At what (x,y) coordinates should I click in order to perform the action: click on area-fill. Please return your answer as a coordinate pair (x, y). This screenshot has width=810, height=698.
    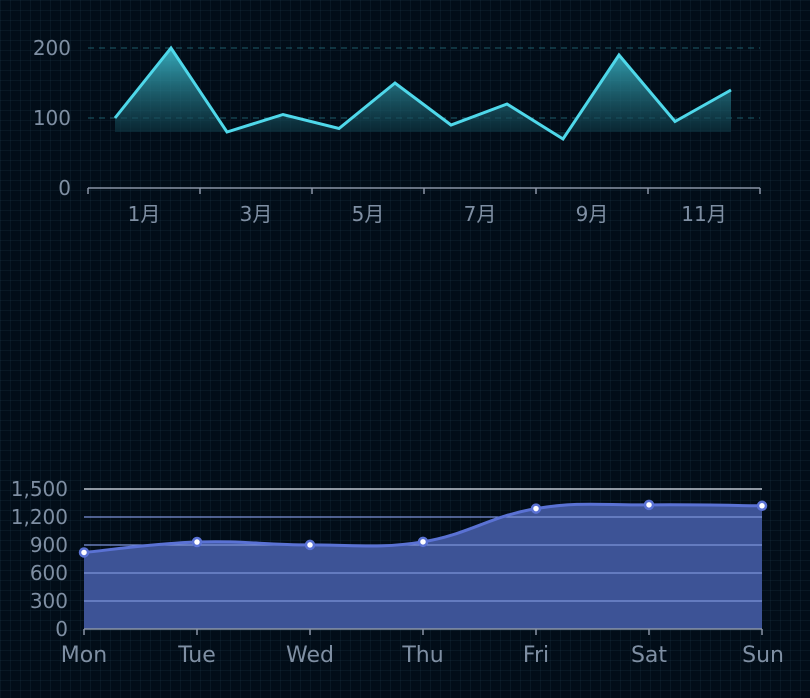
    Looking at the image, I should click on (423, 566).